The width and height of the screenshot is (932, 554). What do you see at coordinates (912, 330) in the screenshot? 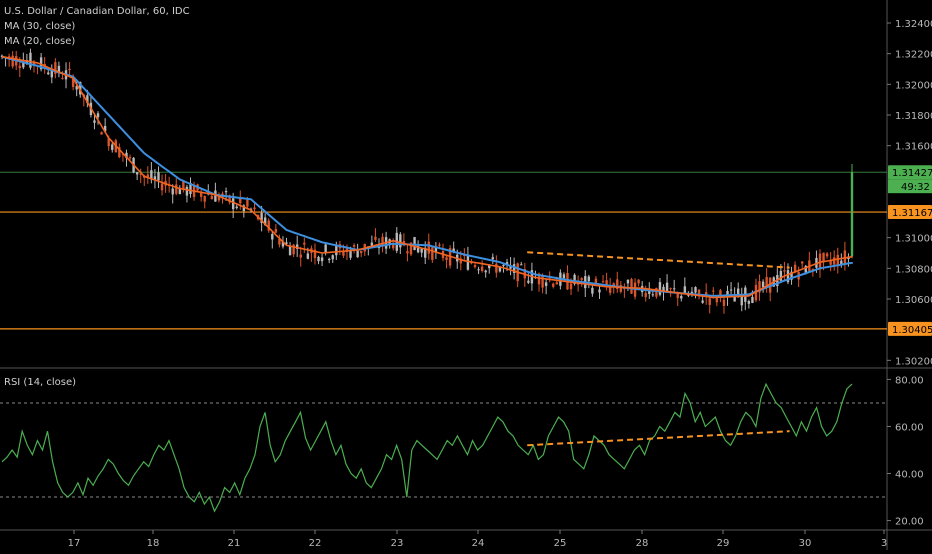
I see `price-level-tag-text: 1.30405` at bounding box center [912, 330].